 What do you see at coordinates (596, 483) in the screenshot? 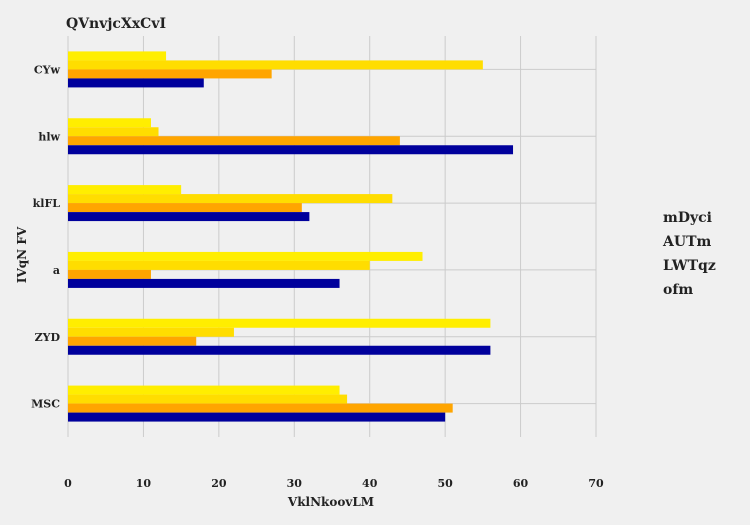
I see `x-tick-label: 70` at bounding box center [596, 483].